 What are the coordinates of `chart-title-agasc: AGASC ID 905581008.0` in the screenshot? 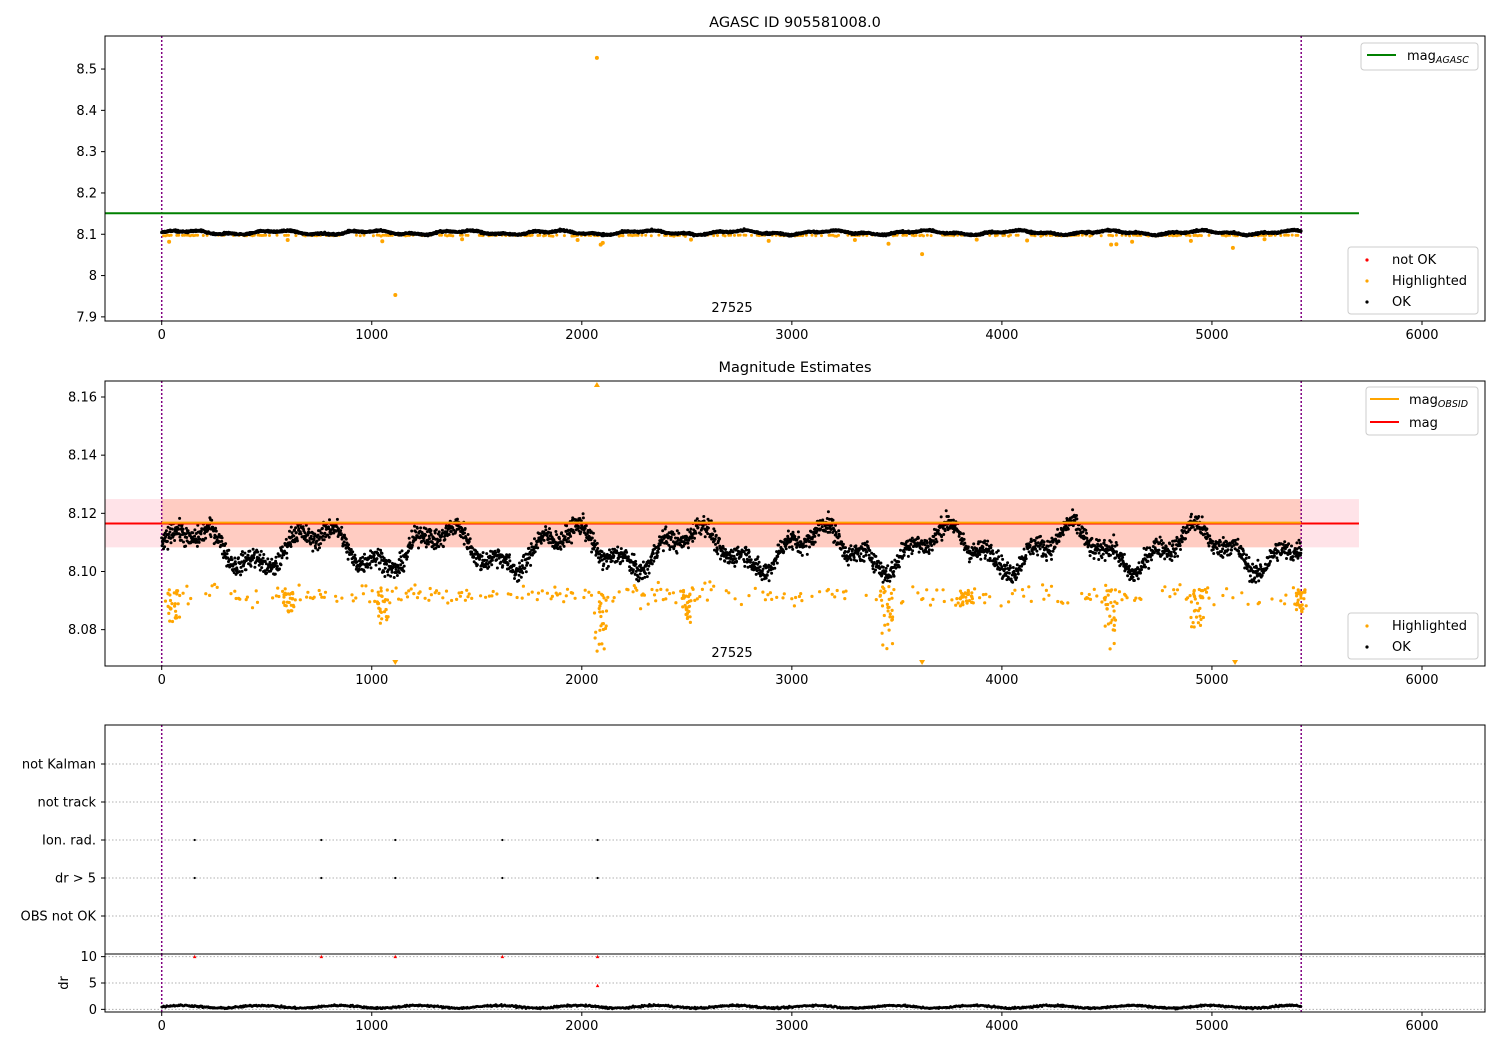 It's located at (795, 23).